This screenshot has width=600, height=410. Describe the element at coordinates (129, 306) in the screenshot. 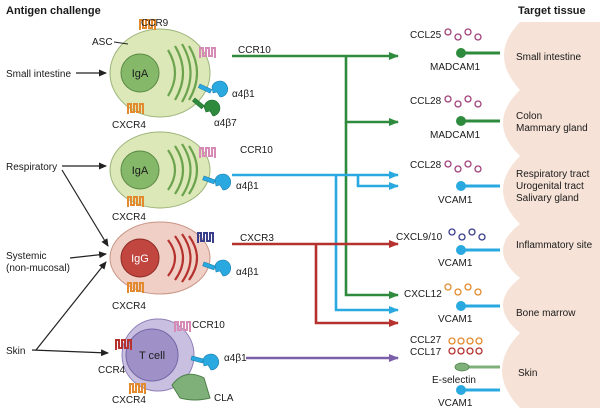

I see `cxcr4-label-3: CXCR4` at that location.